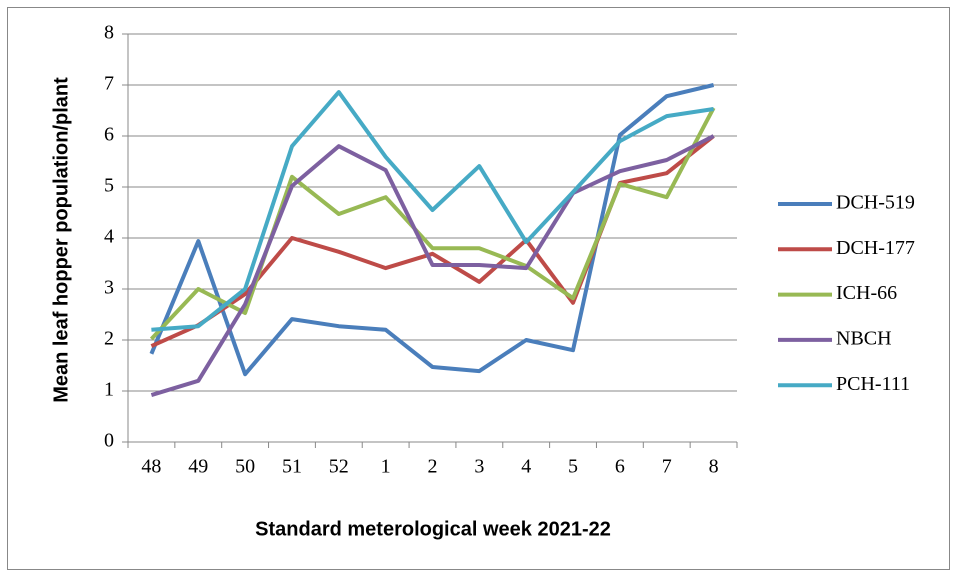  Describe the element at coordinates (667, 467) in the screenshot. I see `x-tick-label: 7` at that location.